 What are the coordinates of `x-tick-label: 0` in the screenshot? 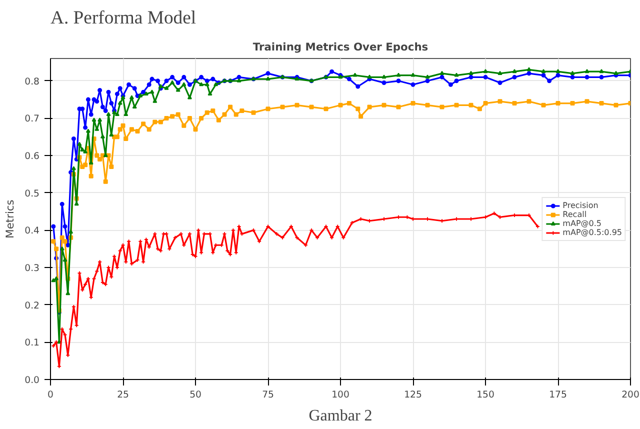 It's located at (51, 395).